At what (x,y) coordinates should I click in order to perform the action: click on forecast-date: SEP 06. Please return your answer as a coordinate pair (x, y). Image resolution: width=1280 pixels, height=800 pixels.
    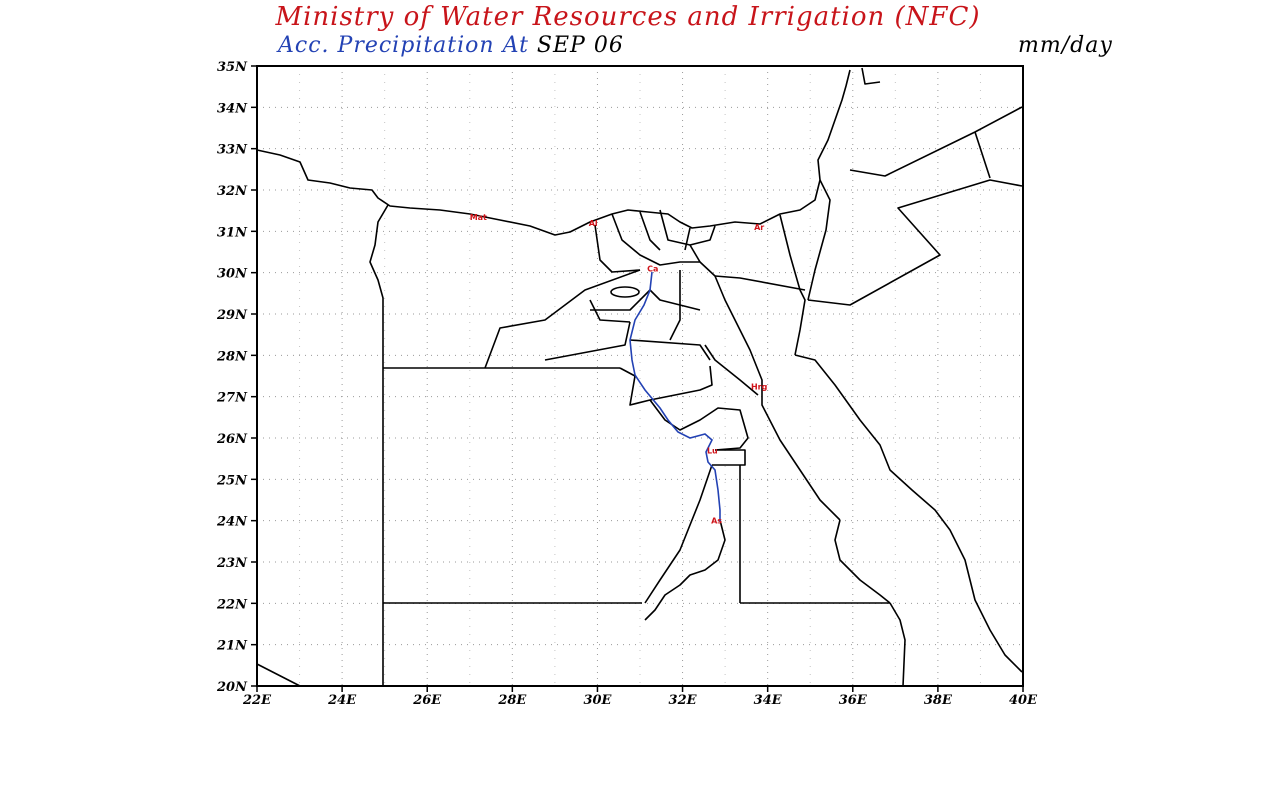
    Looking at the image, I should click on (580, 45).